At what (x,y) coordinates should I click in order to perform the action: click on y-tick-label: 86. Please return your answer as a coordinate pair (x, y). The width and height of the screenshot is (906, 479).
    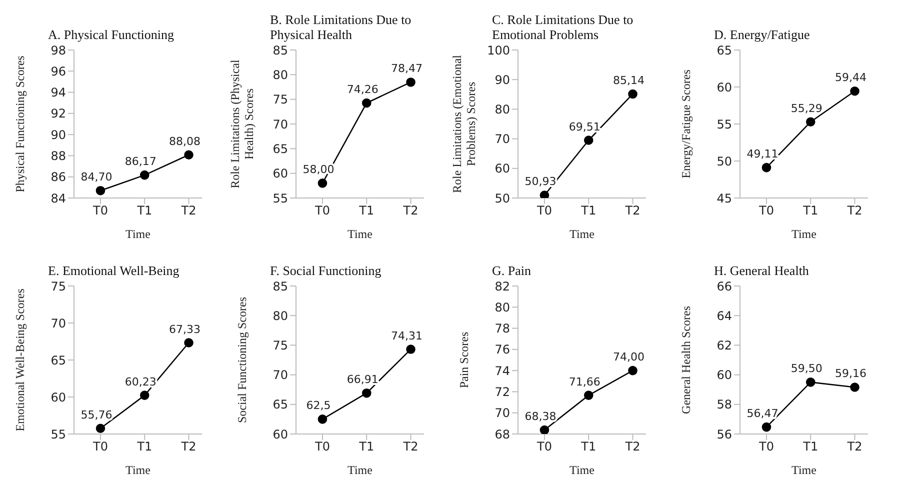
    Looking at the image, I should click on (58, 177).